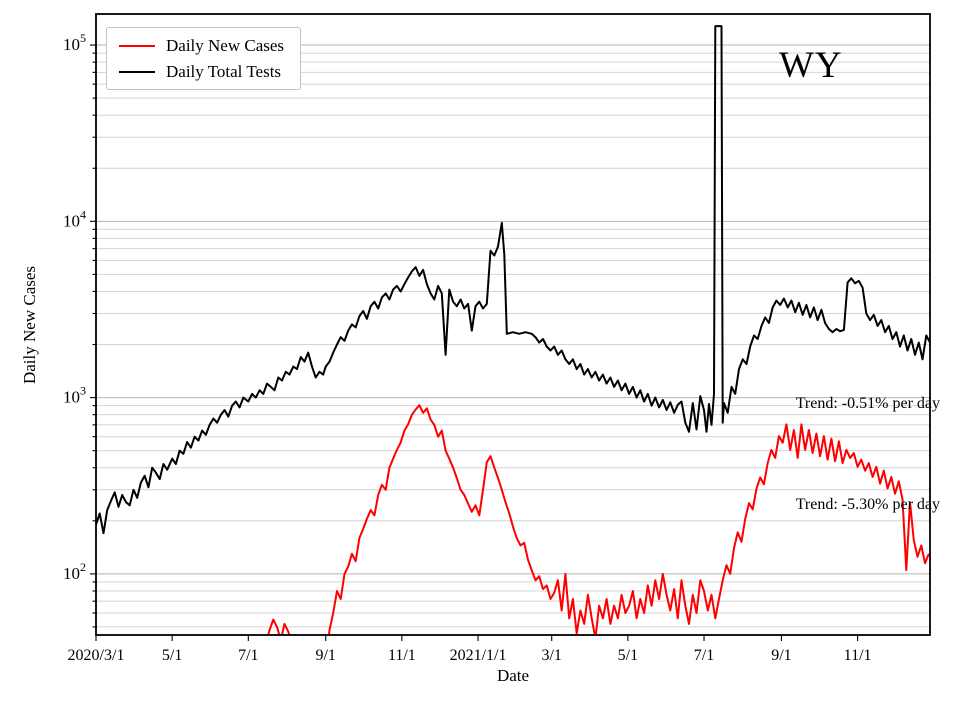 This screenshot has height=720, width=960. I want to click on legend-item-daily-new-cases: Daily New Cases, so click(201, 45).